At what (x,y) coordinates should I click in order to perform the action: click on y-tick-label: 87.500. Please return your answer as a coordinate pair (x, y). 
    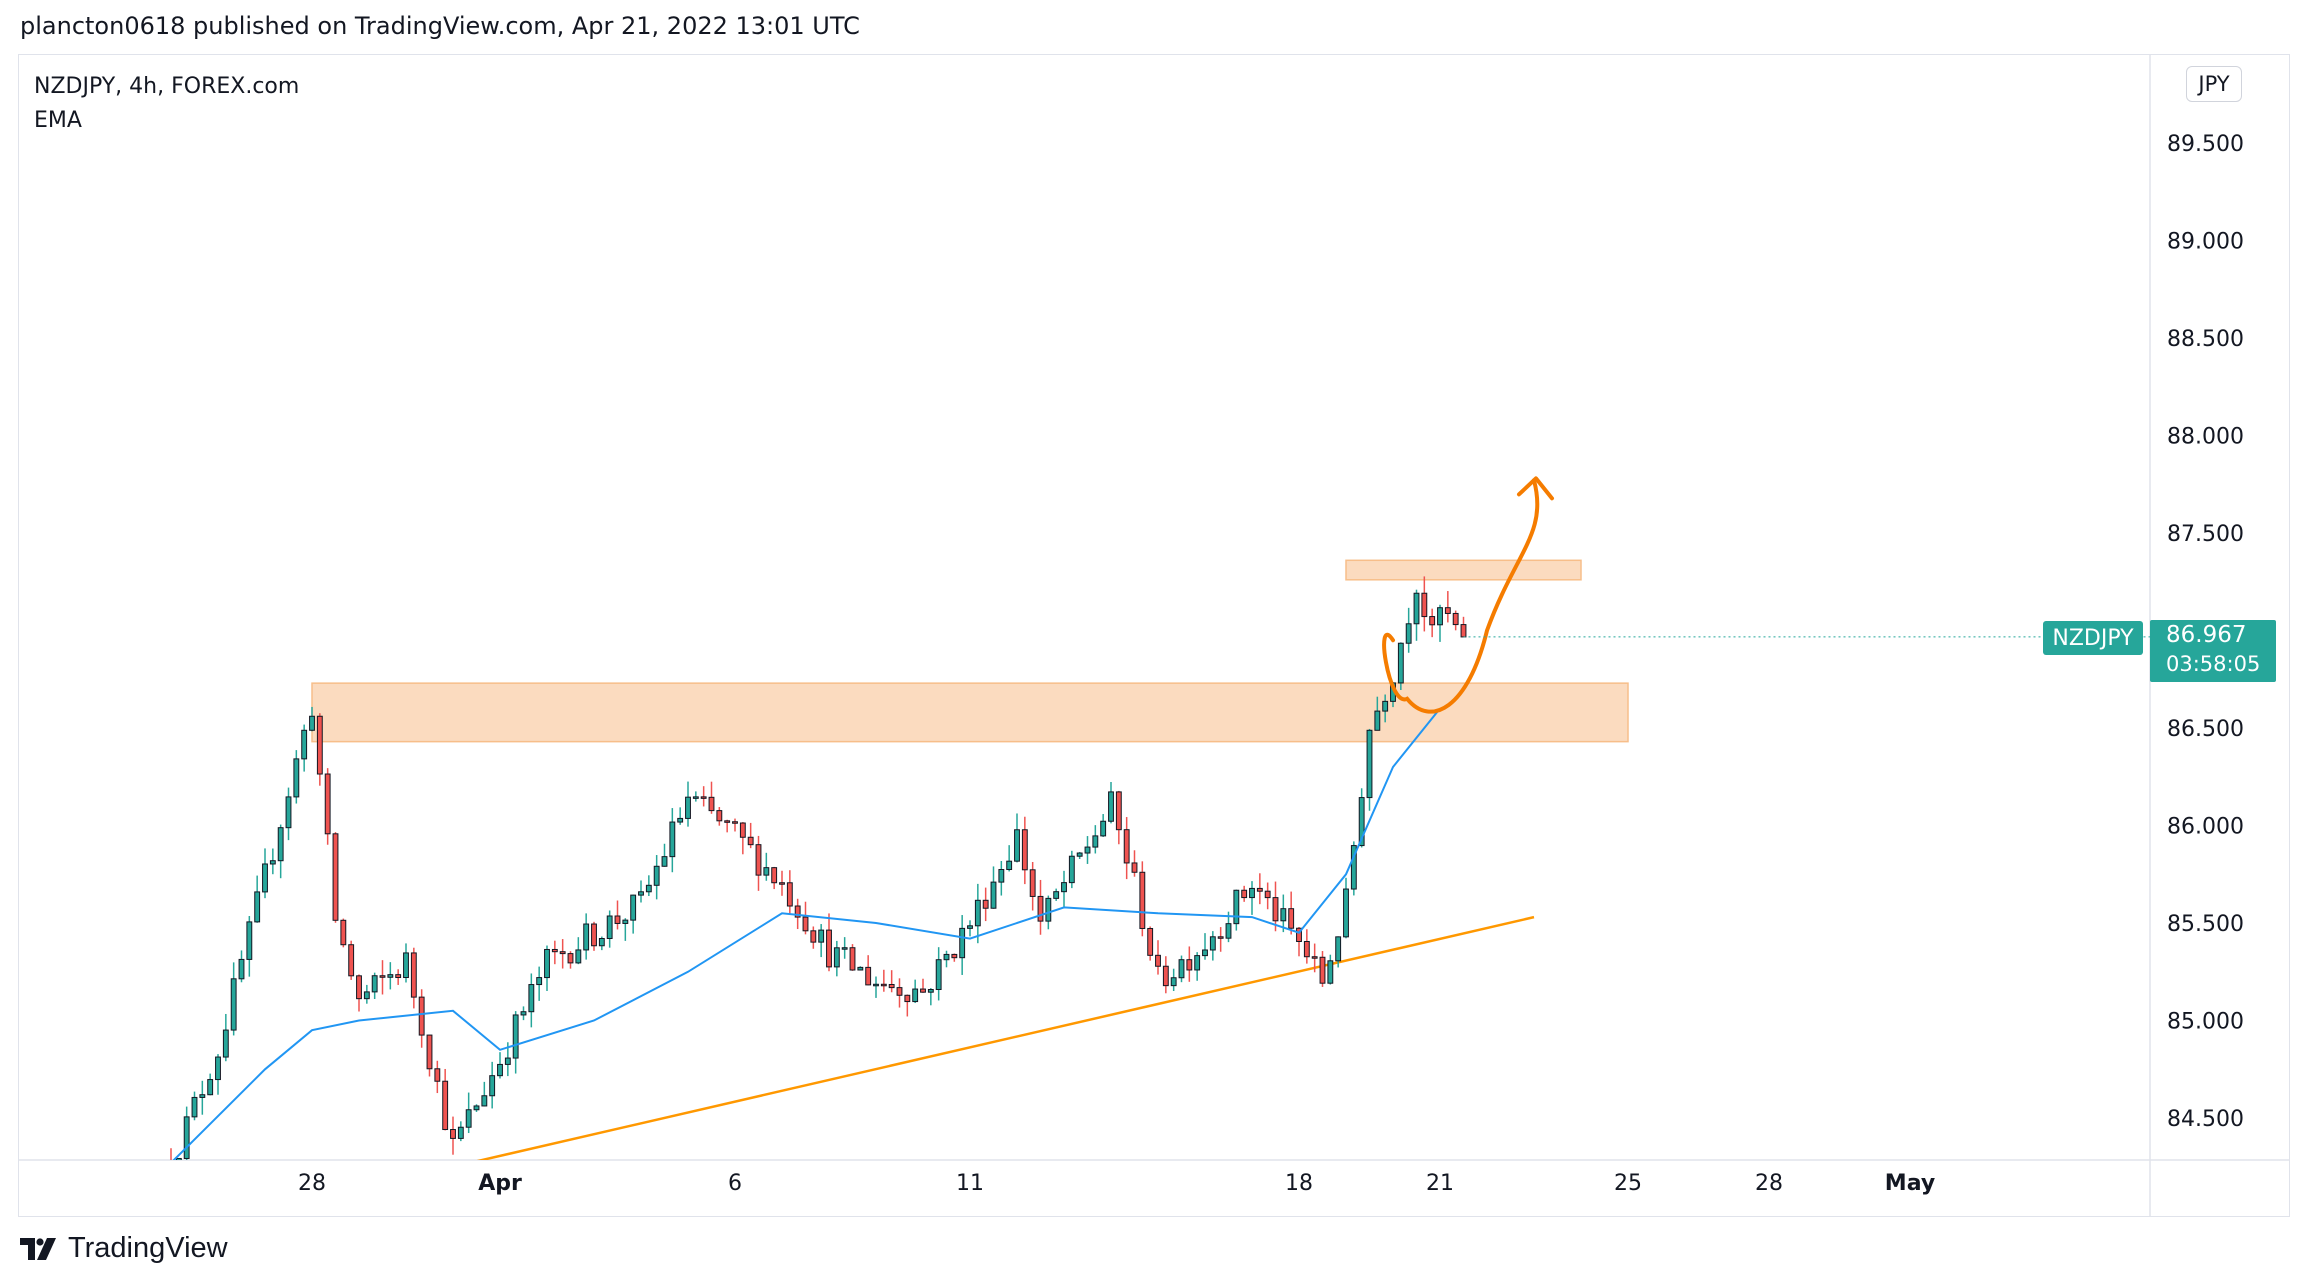
    Looking at the image, I should click on (2205, 534).